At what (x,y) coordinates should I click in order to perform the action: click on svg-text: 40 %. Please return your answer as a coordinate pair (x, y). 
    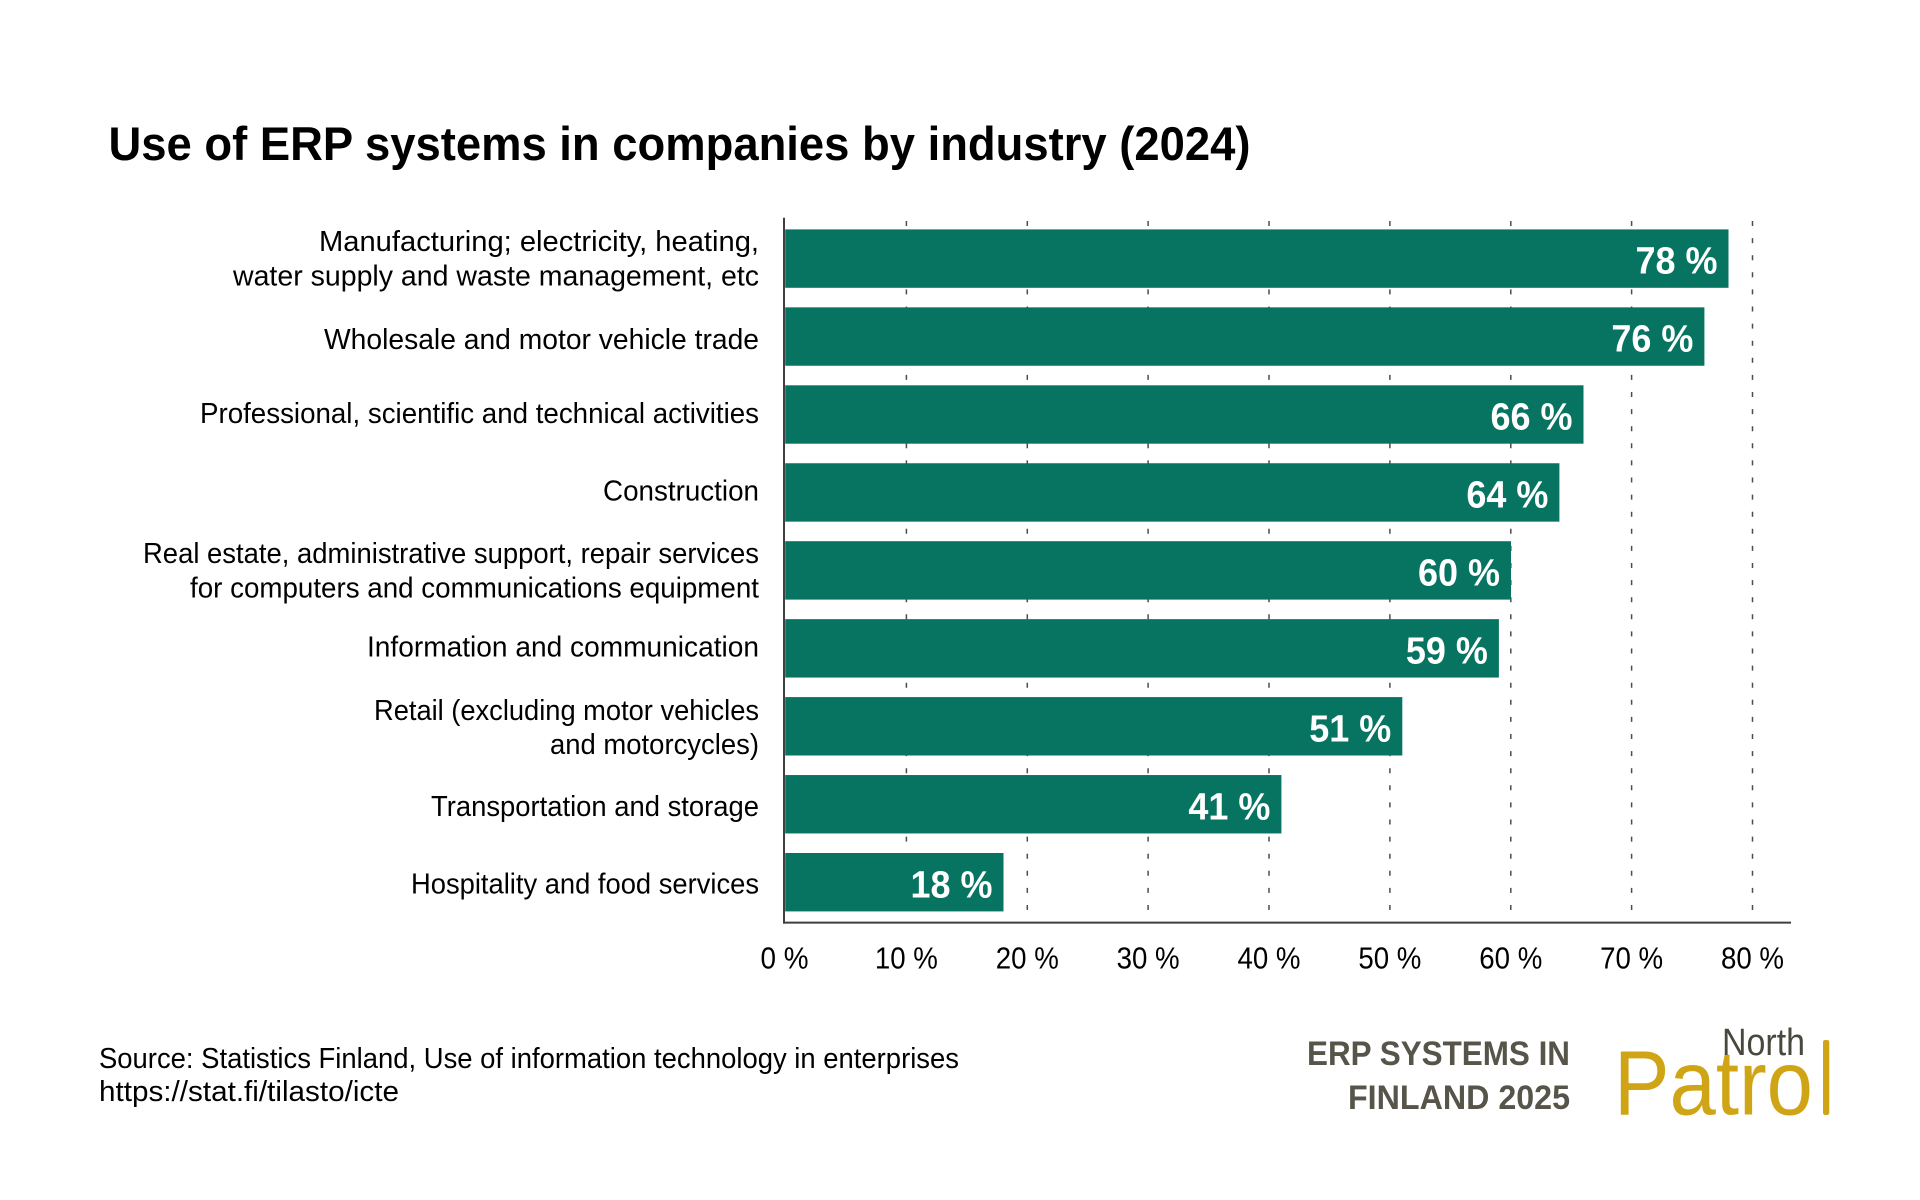
    Looking at the image, I should click on (1269, 958).